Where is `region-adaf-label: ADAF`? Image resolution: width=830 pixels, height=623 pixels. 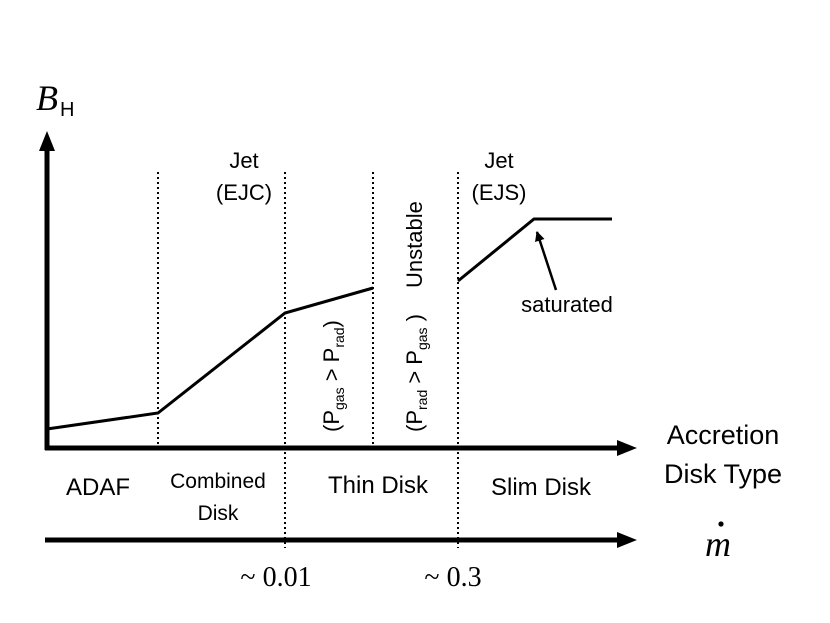
region-adaf-label: ADAF is located at coordinates (98, 487).